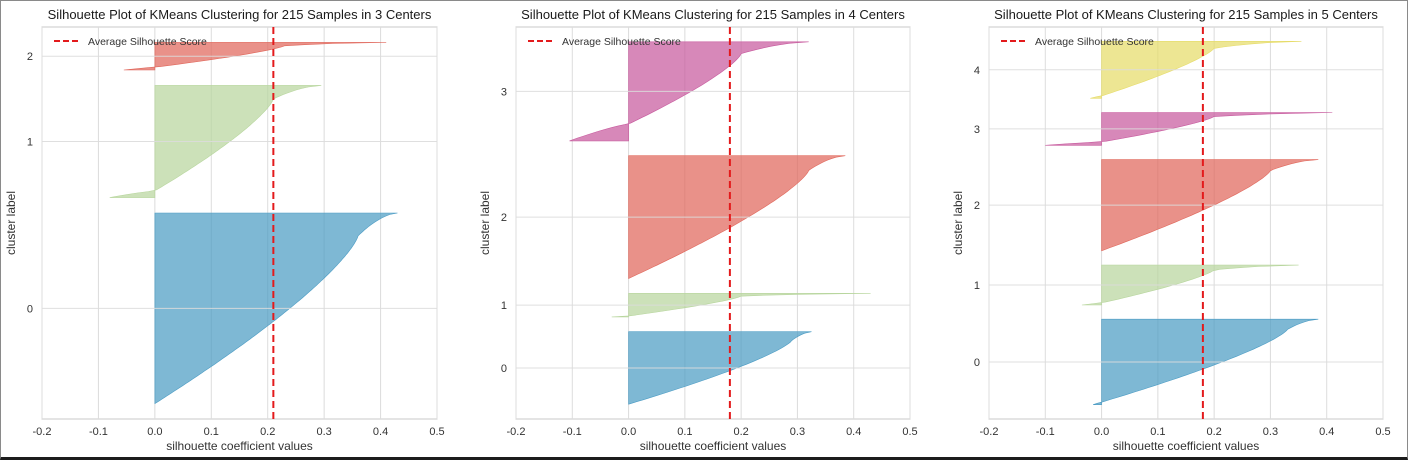 Image resolution: width=1410 pixels, height=464 pixels. I want to click on y-tick-label: 4, so click(977, 71).